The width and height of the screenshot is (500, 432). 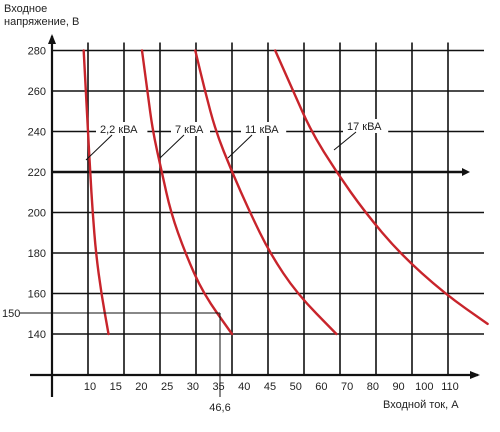 I want to click on x-tick-label: 70, so click(x=347, y=387).